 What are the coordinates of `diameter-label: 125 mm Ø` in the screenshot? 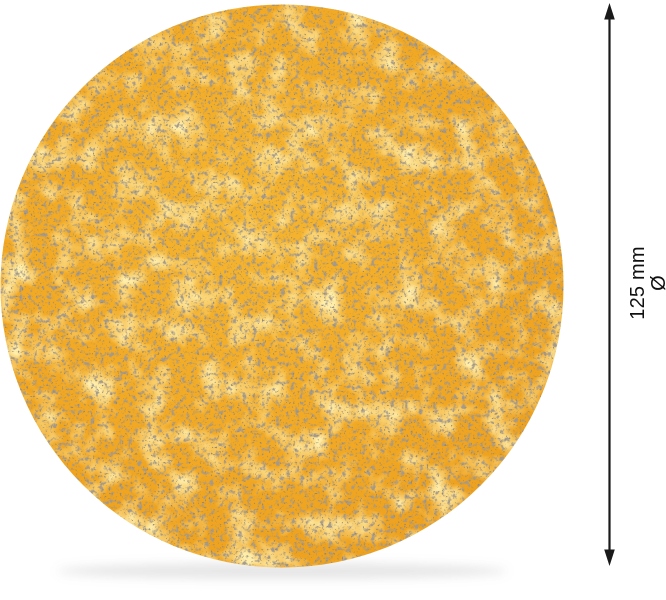 It's located at (646, 283).